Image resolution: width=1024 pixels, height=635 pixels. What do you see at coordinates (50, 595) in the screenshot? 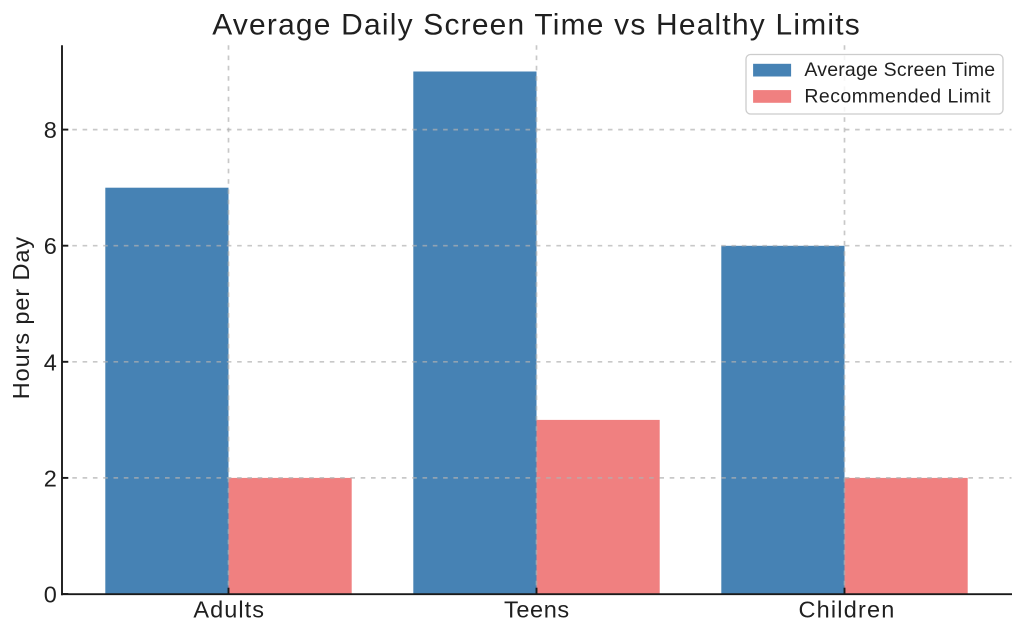
I see `svg-text: 0` at bounding box center [50, 595].